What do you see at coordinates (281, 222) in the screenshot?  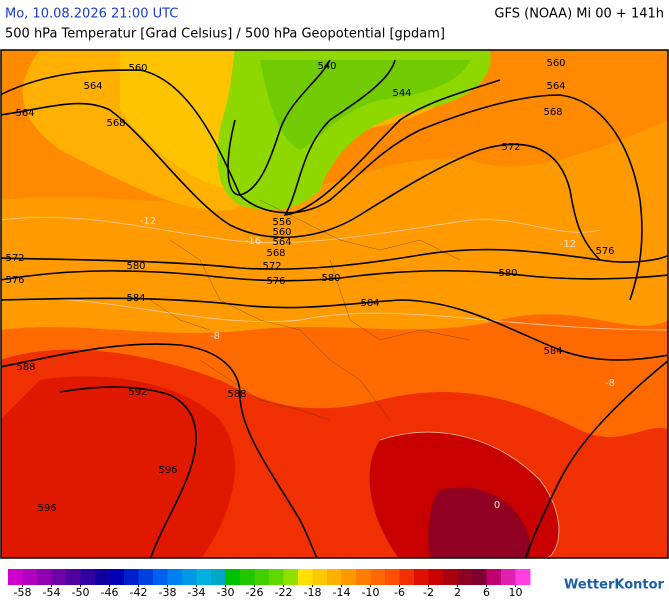 I see `contour-label: 556` at bounding box center [281, 222].